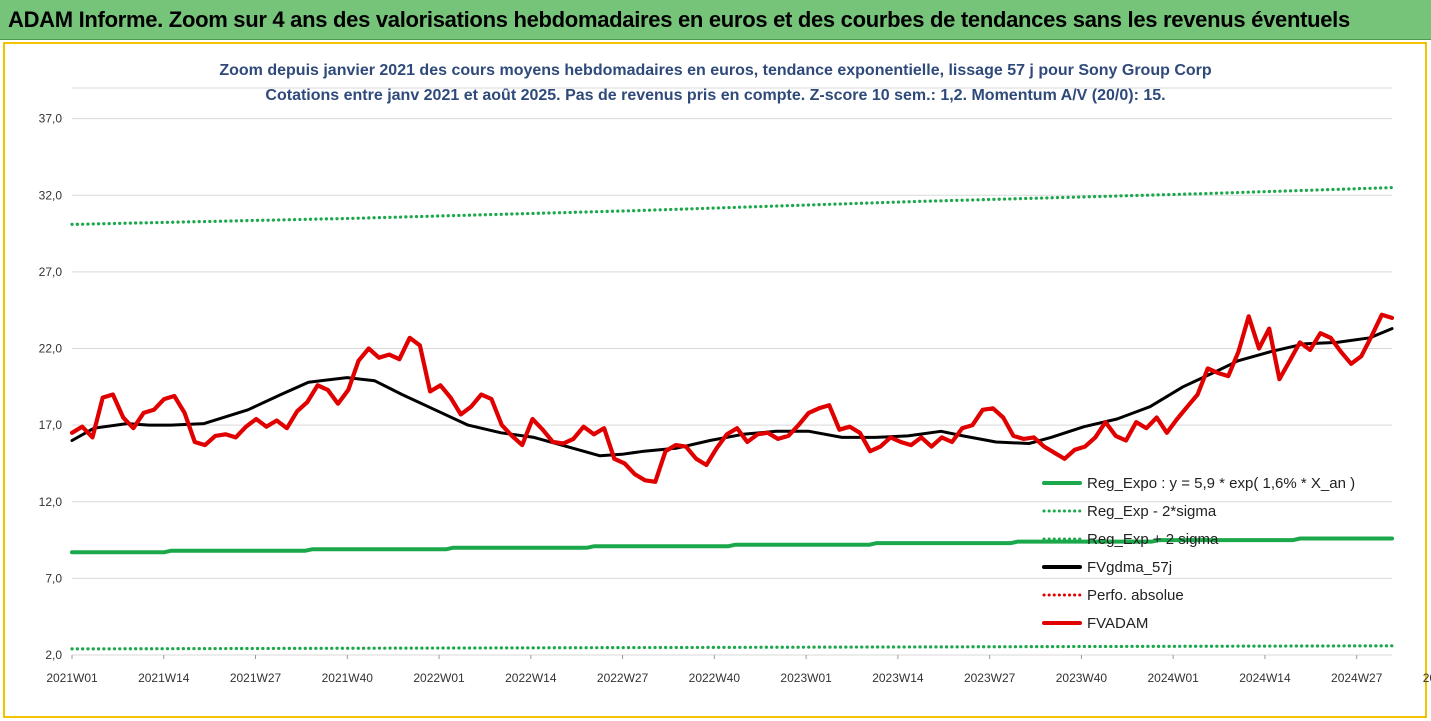 The image size is (1431, 721). Describe the element at coordinates (1129, 567) in the screenshot. I see `legend-label: FVgdma_57j` at that location.